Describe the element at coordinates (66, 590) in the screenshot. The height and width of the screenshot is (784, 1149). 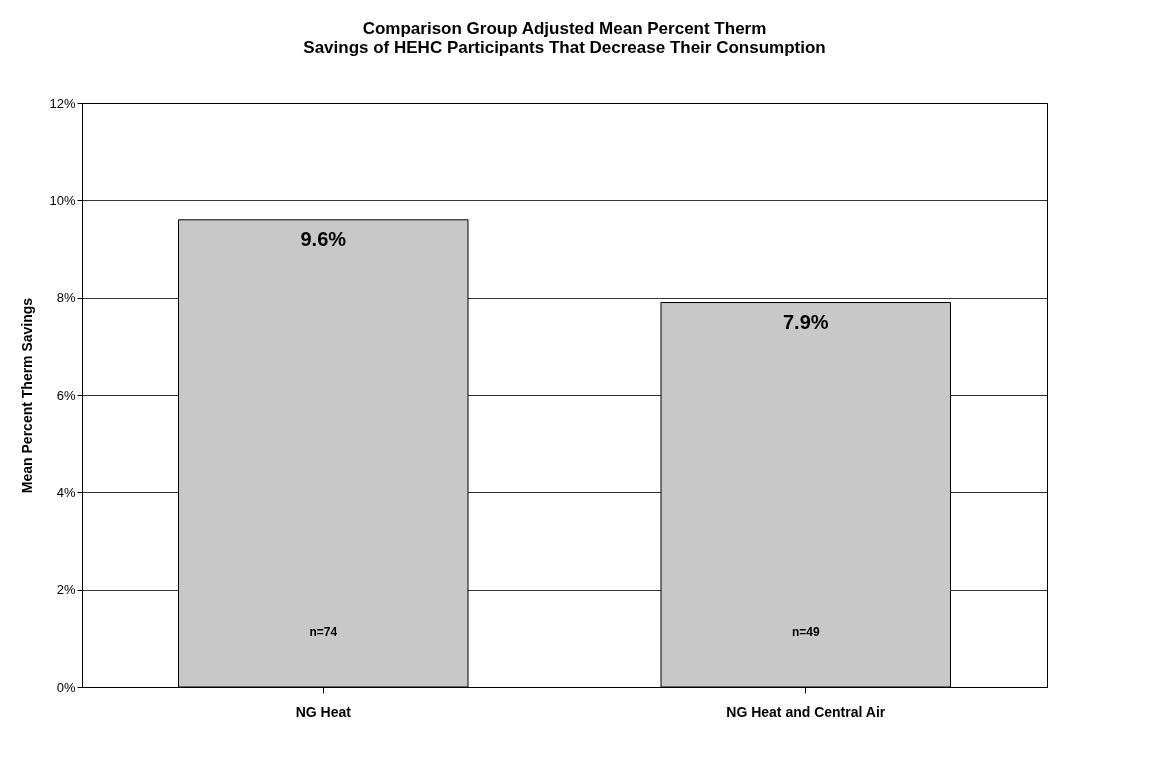
I see `y-tick-label: 2%` at that location.